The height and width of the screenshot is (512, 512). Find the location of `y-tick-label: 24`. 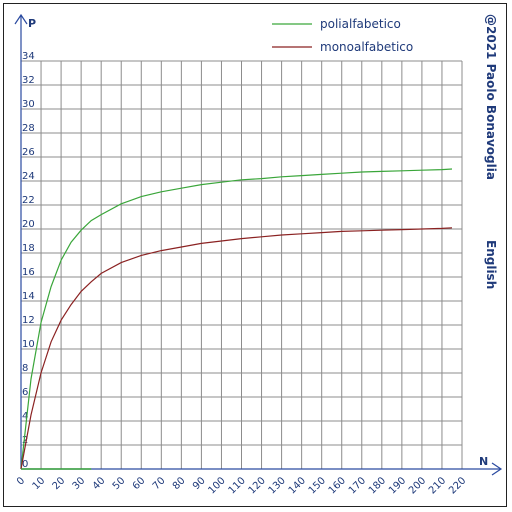

y-tick-label: 24 is located at coordinates (28, 176).